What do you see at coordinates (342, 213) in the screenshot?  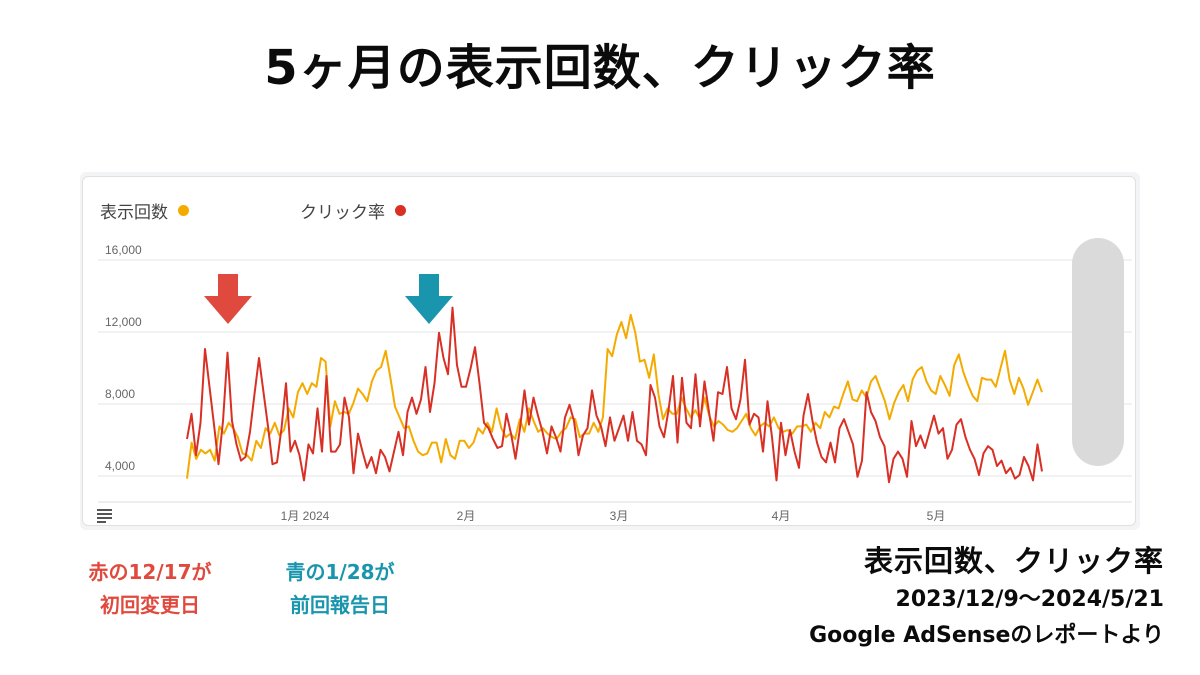 I see `legend-label-ctr: クリック率` at bounding box center [342, 213].